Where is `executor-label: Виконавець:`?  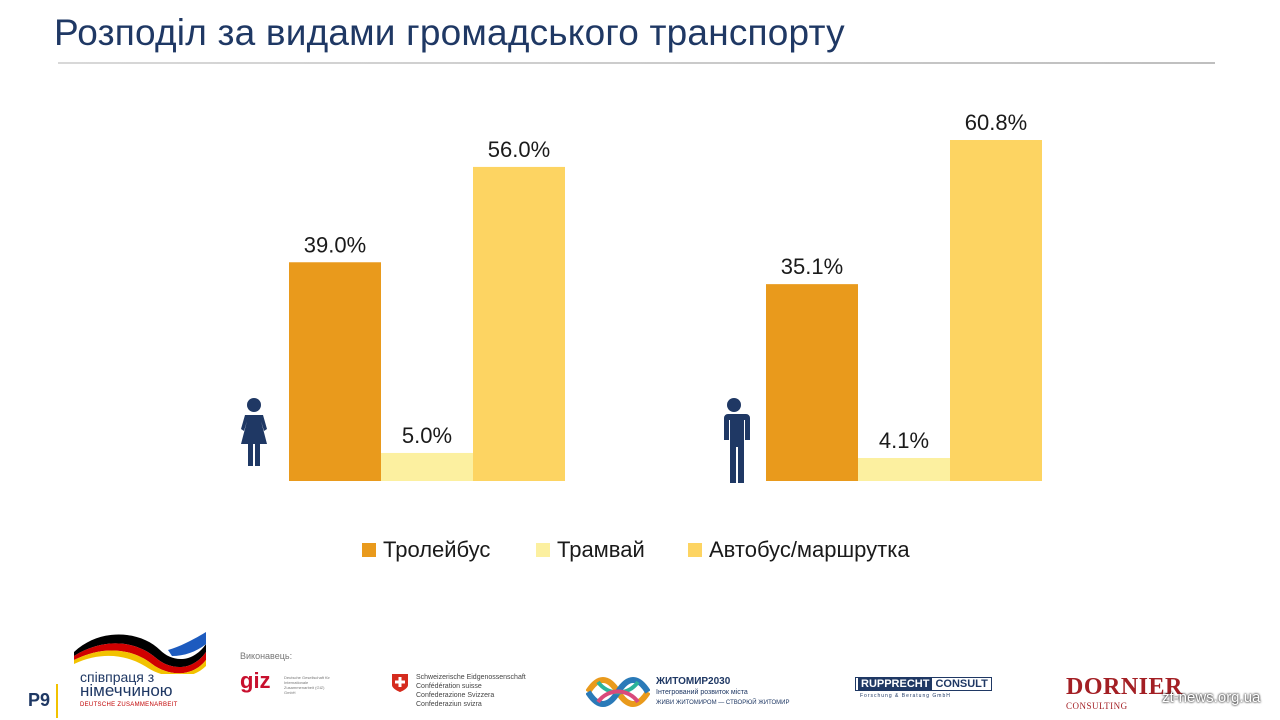
executor-label: Виконавець: is located at coordinates (266, 656).